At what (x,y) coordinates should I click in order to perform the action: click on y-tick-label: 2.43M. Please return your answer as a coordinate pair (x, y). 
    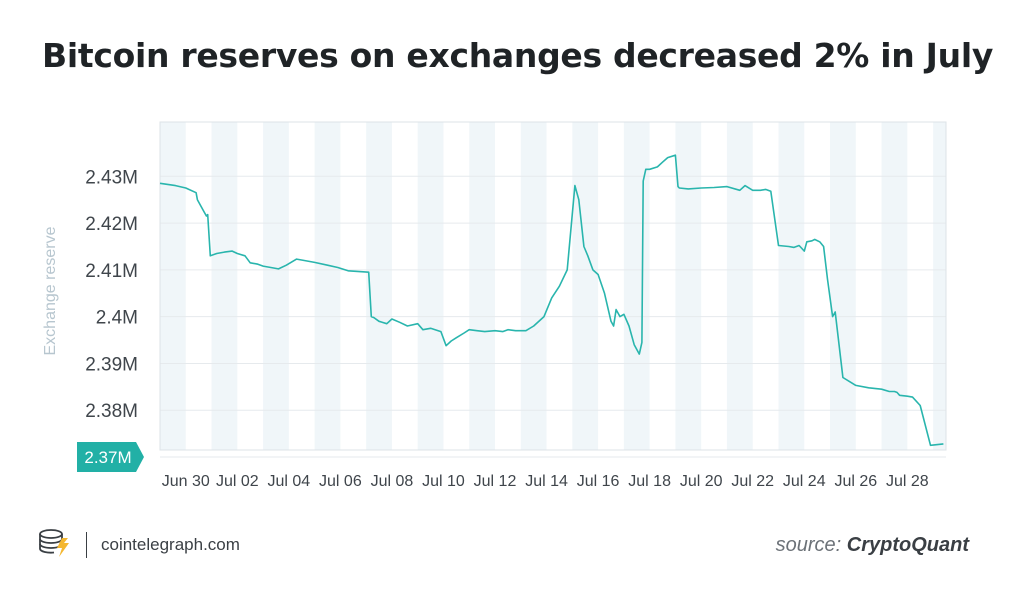
    Looking at the image, I should click on (111, 177).